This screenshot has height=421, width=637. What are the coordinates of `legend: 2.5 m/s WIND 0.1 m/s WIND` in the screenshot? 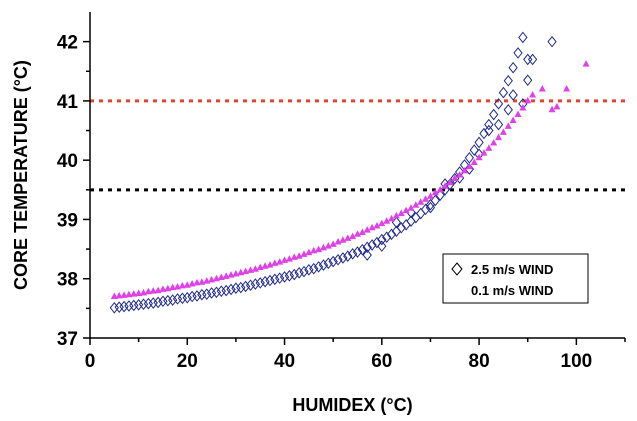 It's located at (515, 278).